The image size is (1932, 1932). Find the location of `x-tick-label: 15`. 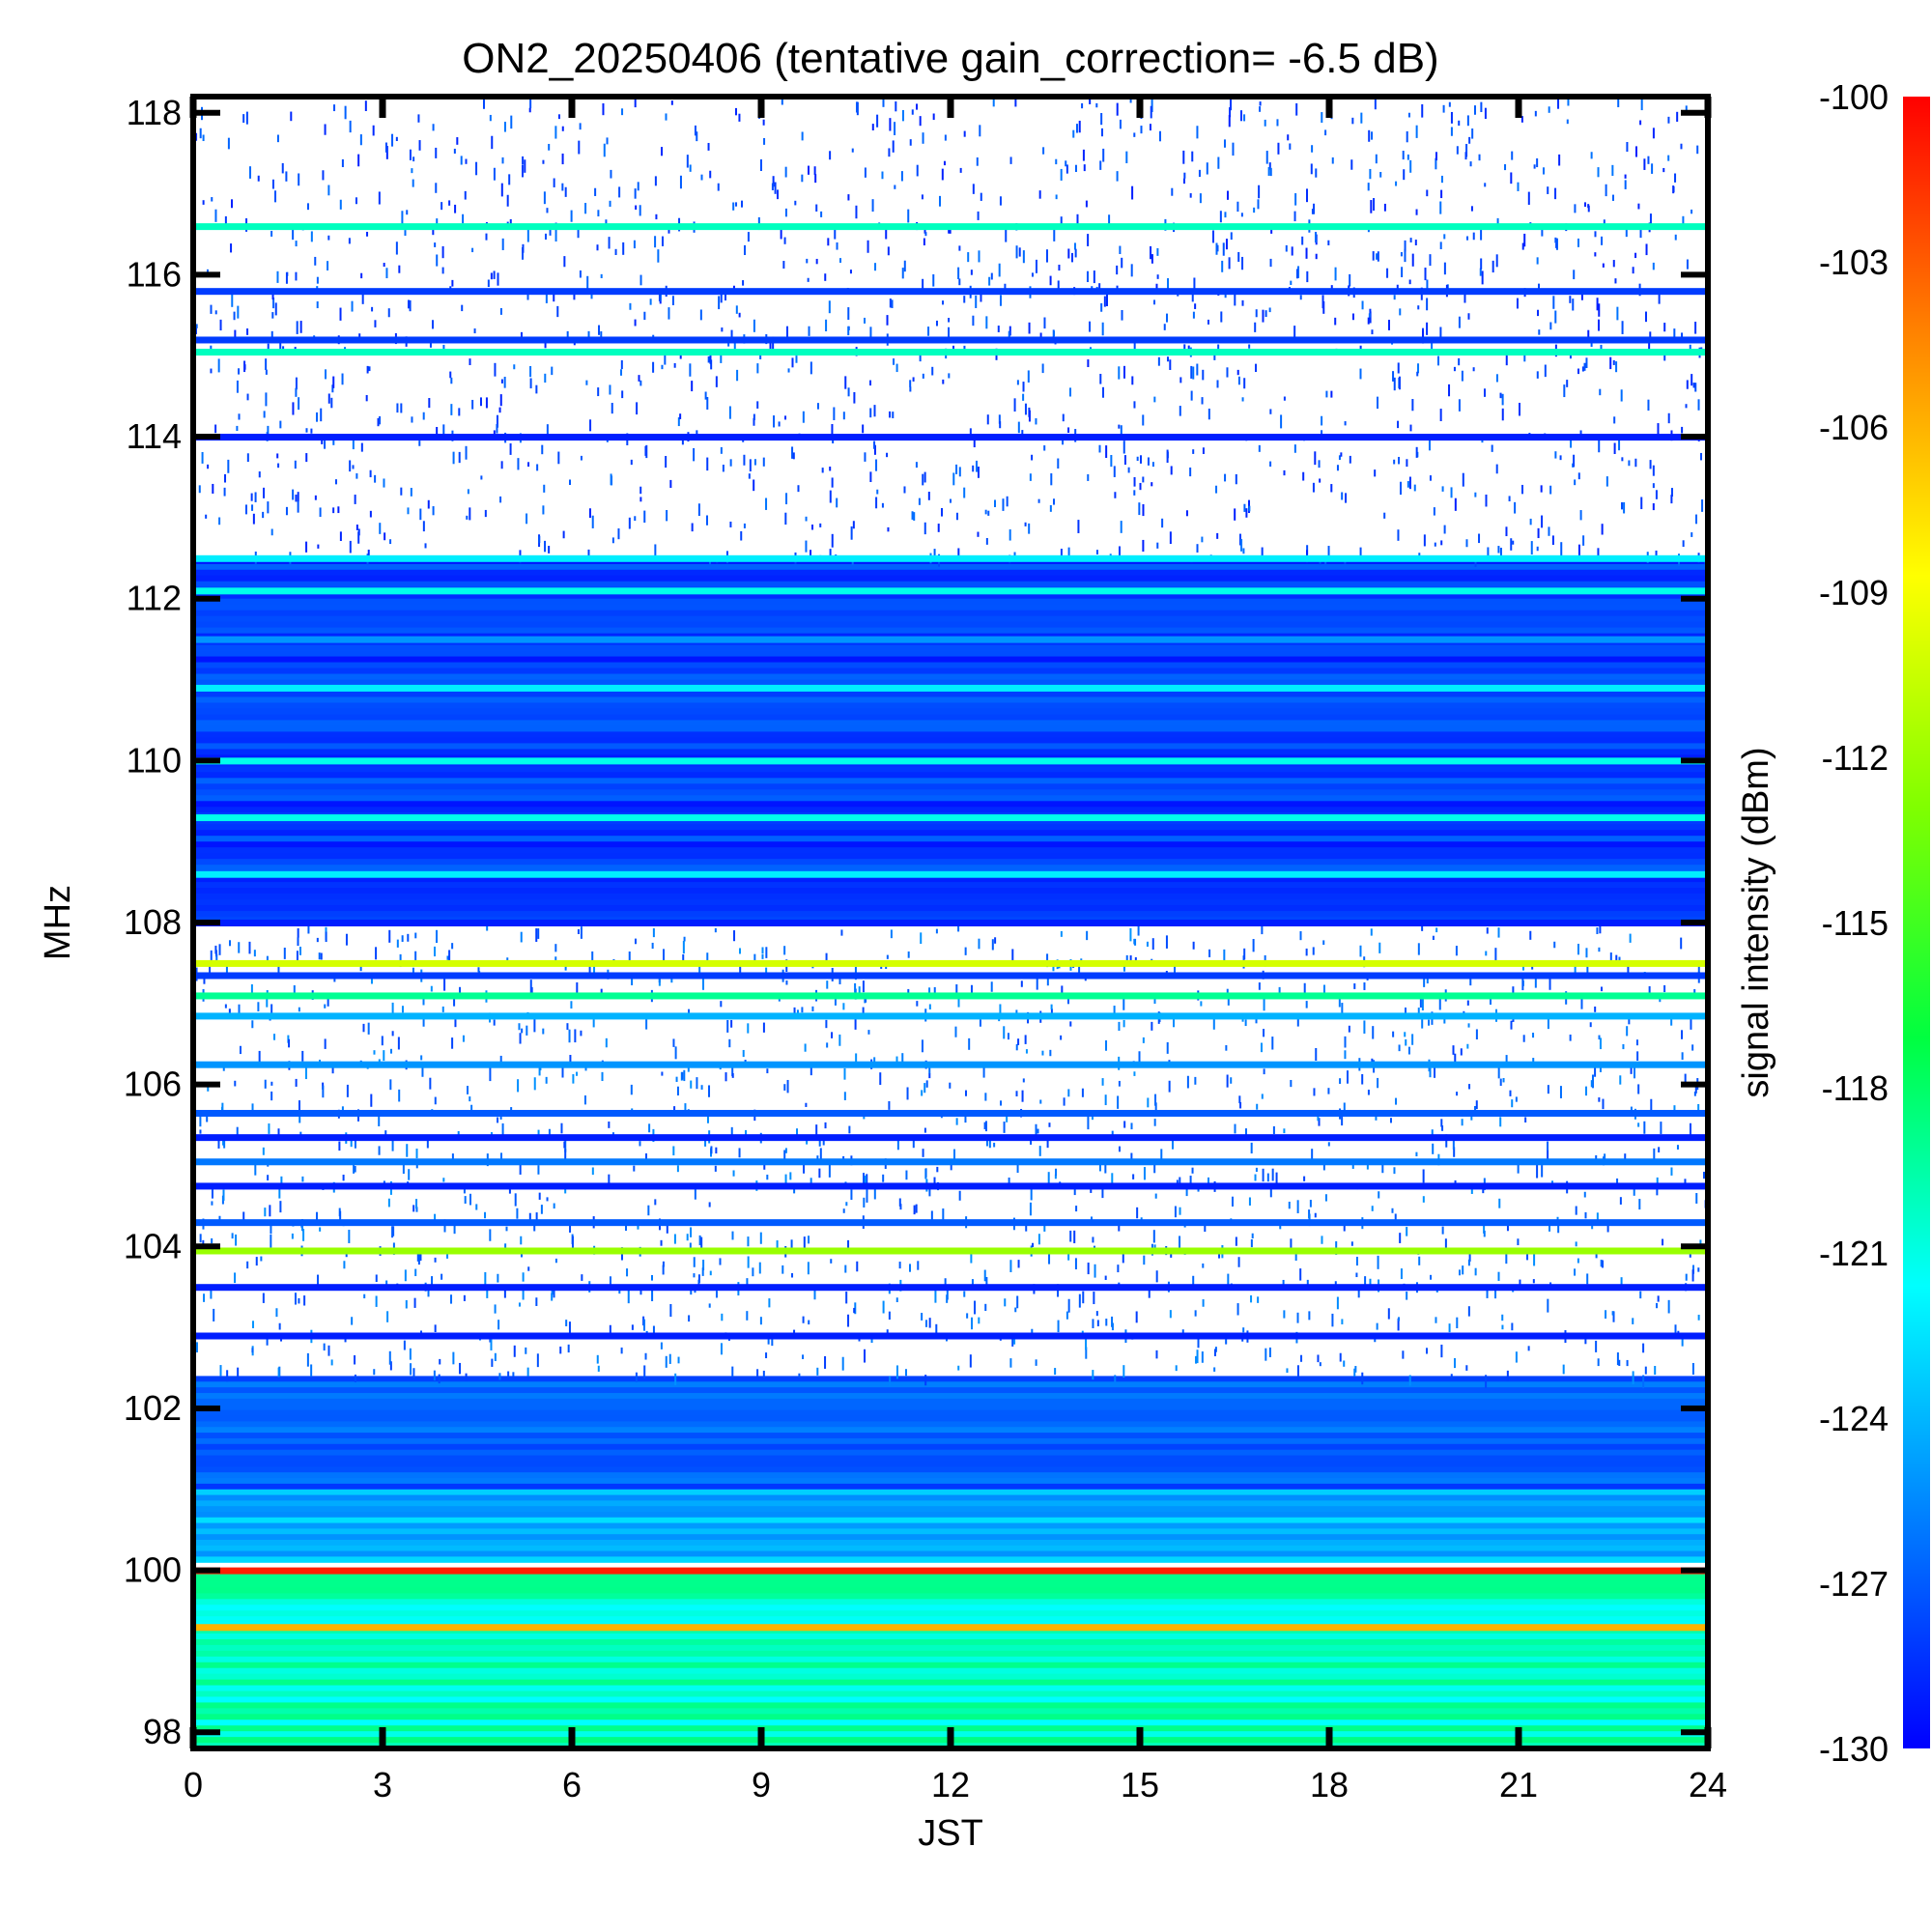

x-tick-label: 15 is located at coordinates (1140, 1784).